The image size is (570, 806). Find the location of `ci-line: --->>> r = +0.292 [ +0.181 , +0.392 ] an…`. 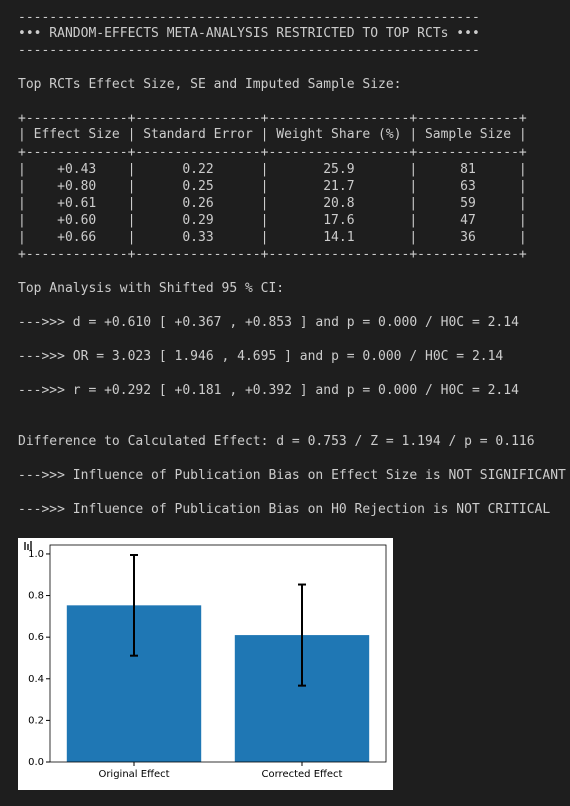

ci-line: --->>> r = +0.292 [ +0.181 , +0.392 ] an… is located at coordinates (268, 390).